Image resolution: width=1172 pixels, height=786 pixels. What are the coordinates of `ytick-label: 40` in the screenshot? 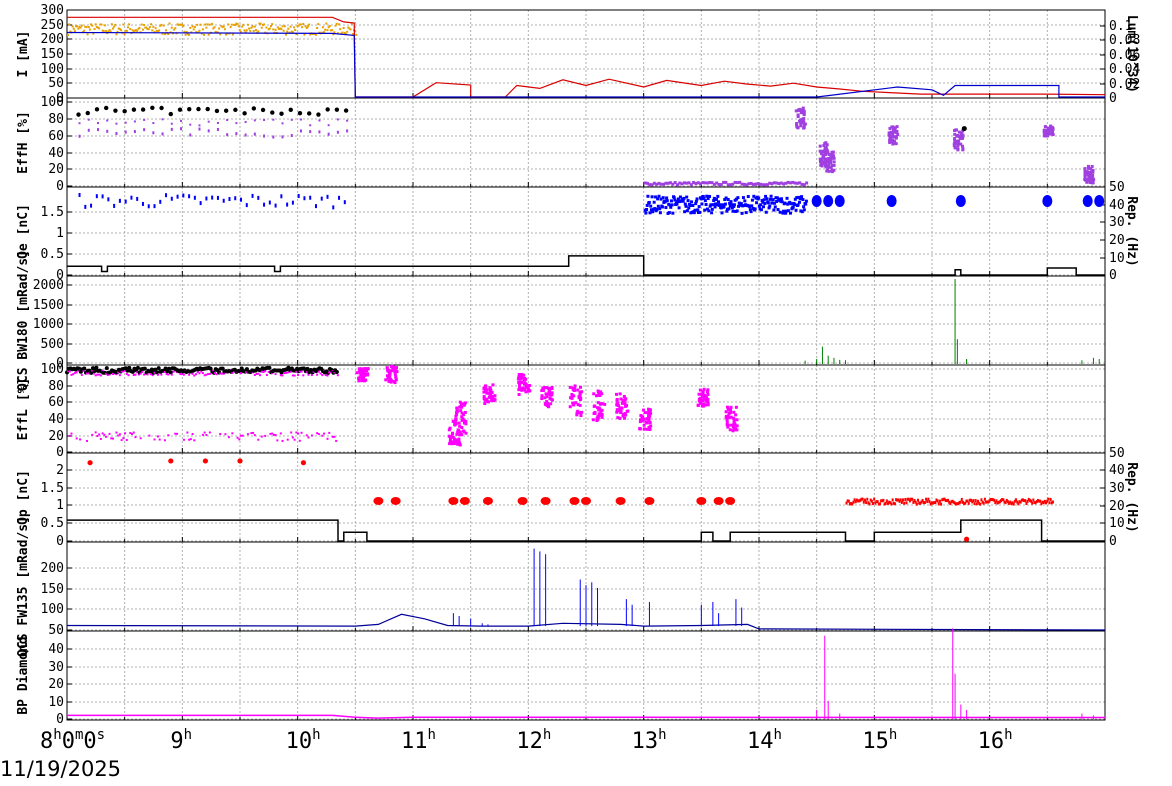 It's located at (56, 649).